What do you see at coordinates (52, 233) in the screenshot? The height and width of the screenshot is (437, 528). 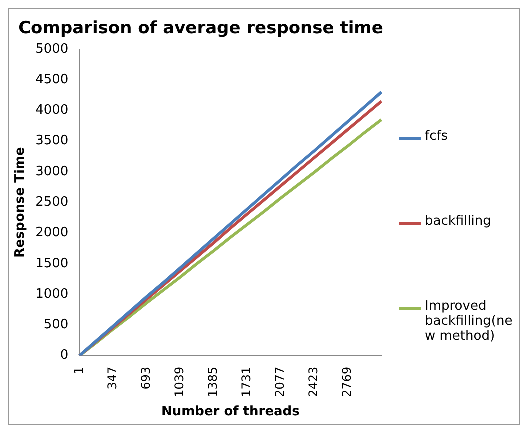 I see `y-tick-label: 2000` at bounding box center [52, 233].